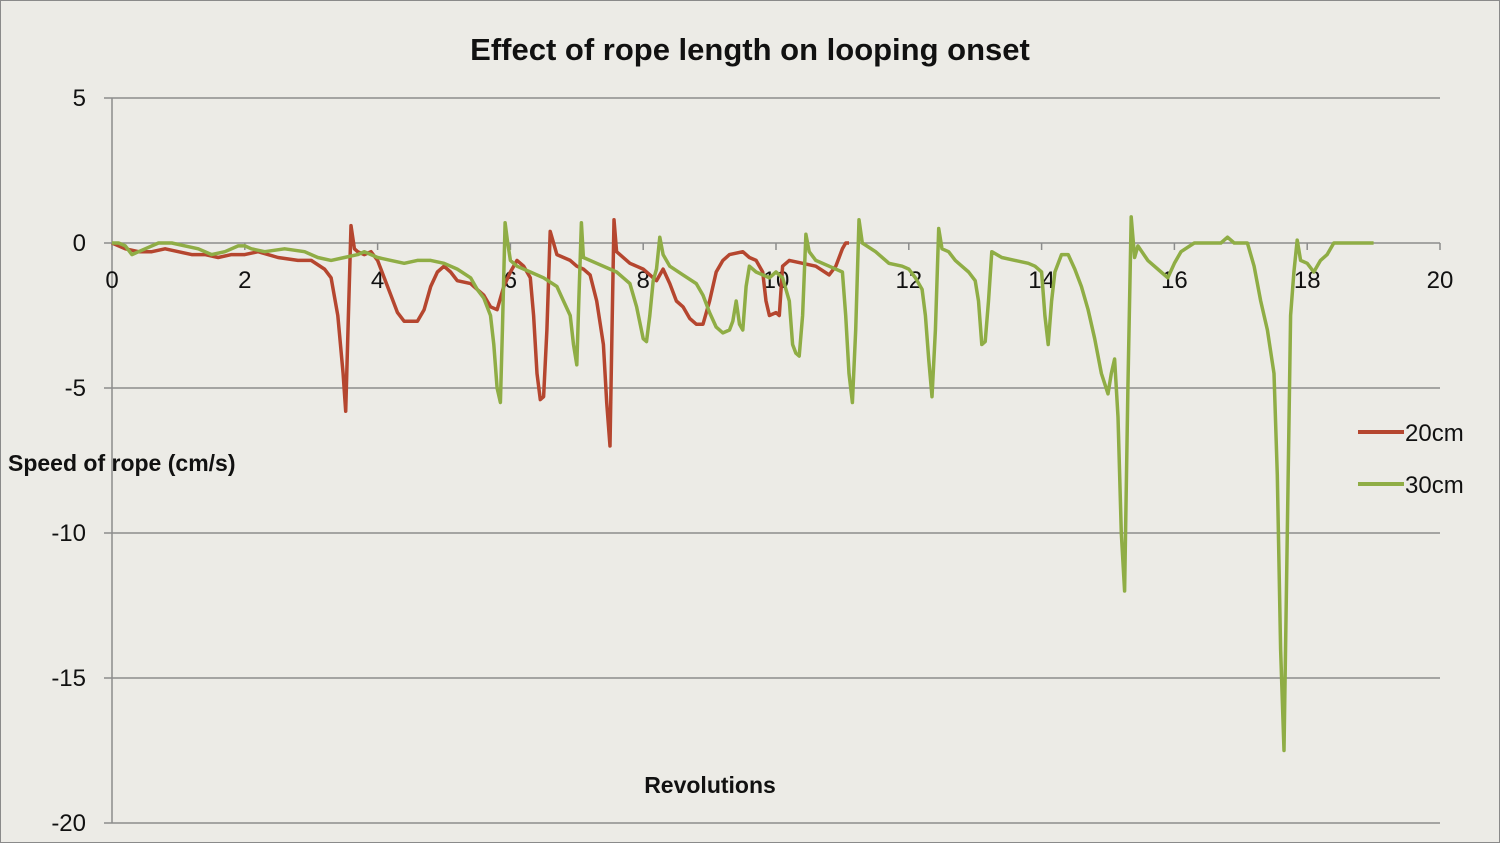  What do you see at coordinates (1440, 280) in the screenshot?
I see `x-tick-label: 20` at bounding box center [1440, 280].